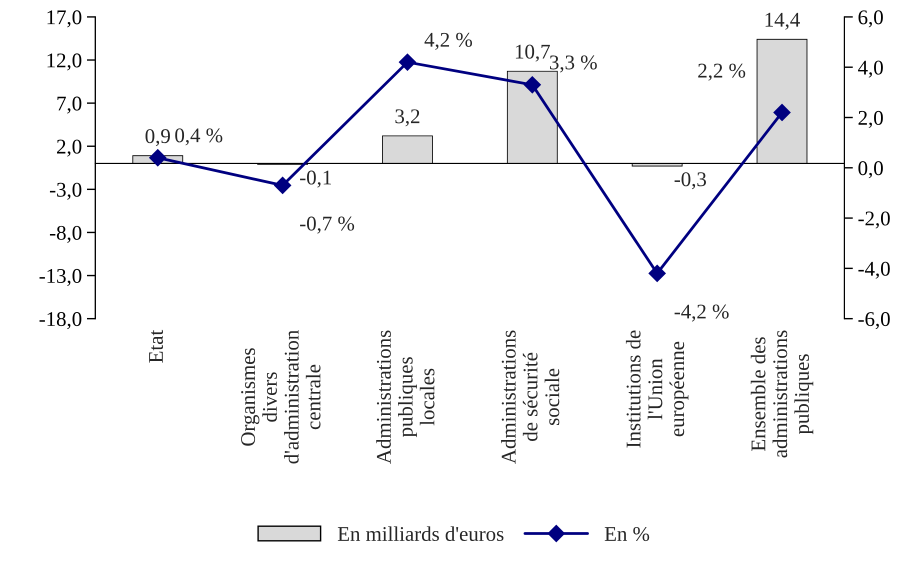  Describe the element at coordinates (448, 41) in the screenshot. I see `data-label: 4,2 %` at that location.